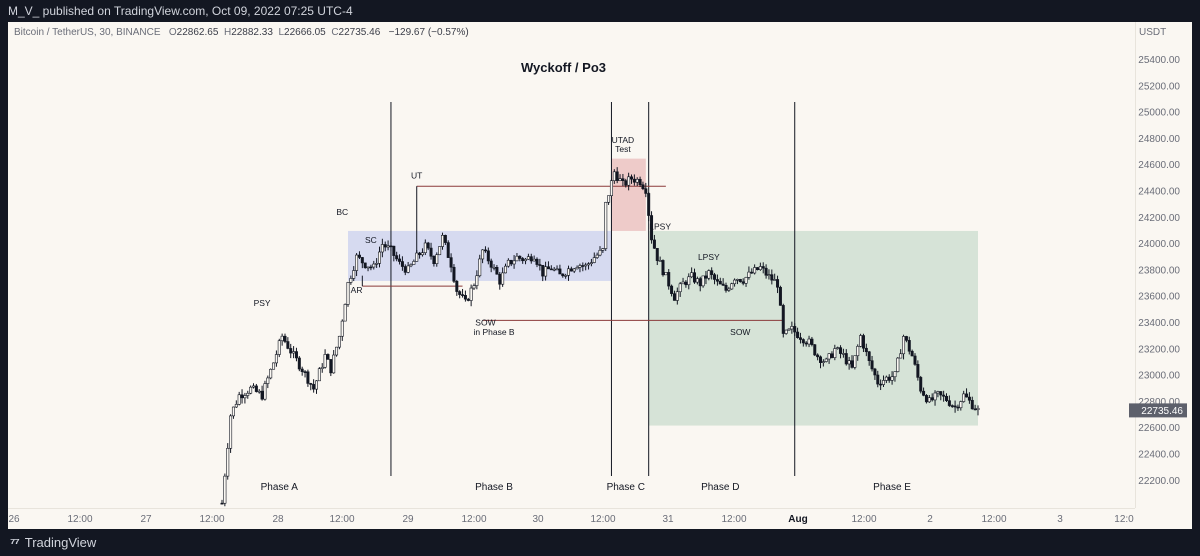  What do you see at coordinates (1159, 428) in the screenshot?
I see `price-tick-label: 22600.00` at bounding box center [1159, 428].